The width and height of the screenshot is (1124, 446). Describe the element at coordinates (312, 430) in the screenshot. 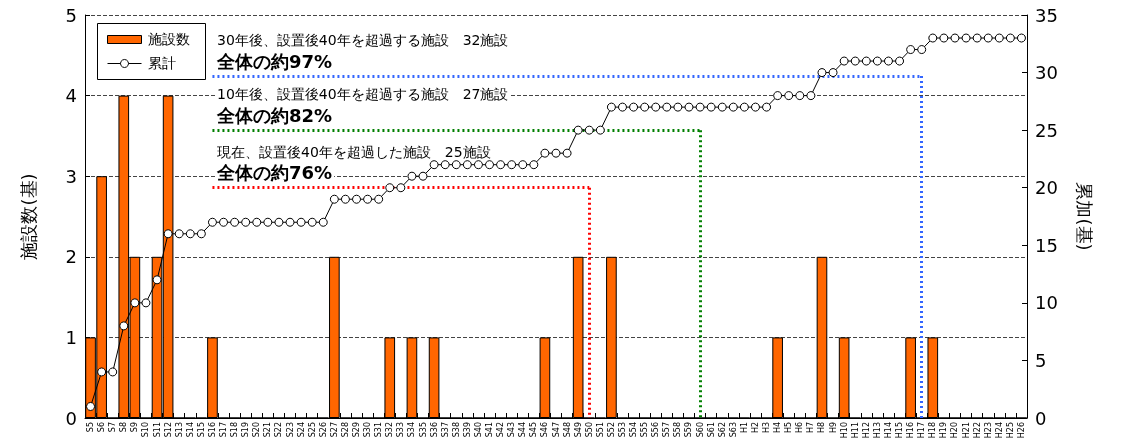

I see `x-tick-label: S25` at that location.